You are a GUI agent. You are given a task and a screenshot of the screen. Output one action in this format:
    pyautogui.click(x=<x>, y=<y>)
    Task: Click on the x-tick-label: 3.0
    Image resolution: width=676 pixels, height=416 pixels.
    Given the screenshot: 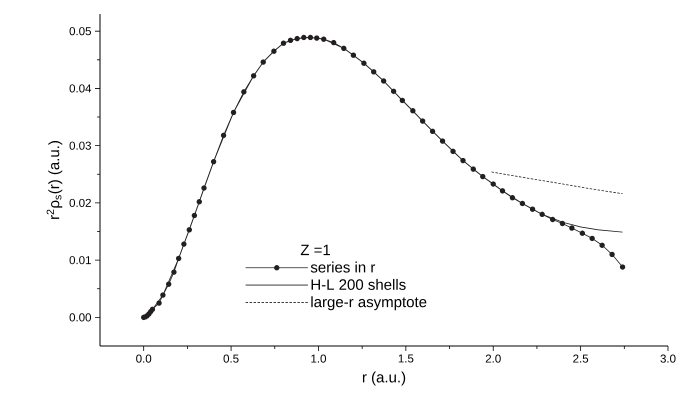 What is the action you would take?
    pyautogui.click(x=668, y=358)
    